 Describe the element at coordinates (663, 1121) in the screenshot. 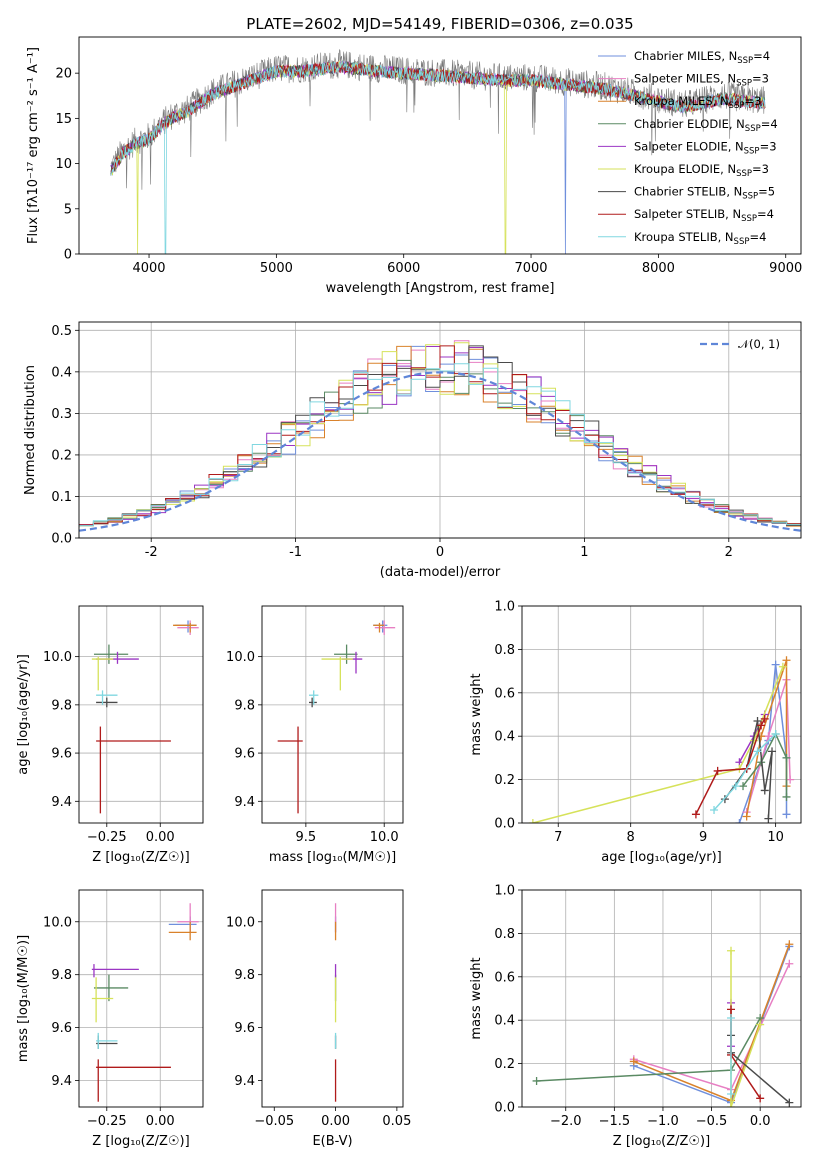

I see `weight-vs-Z-xtick-label: −1.0` at that location.